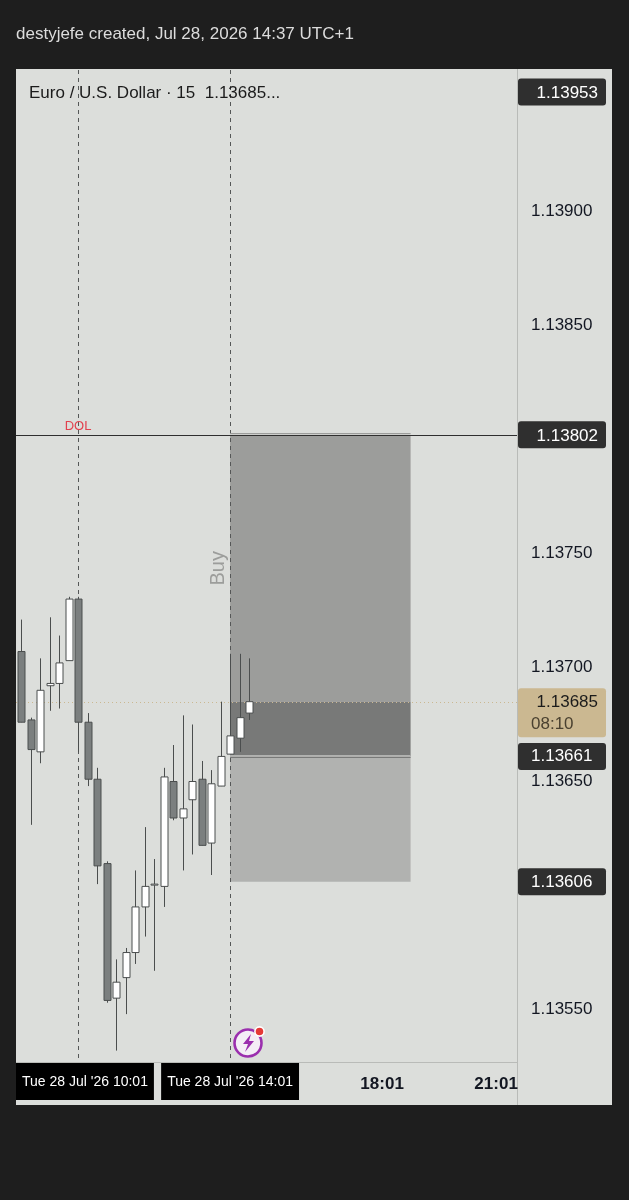 This screenshot has height=1200, width=629. What do you see at coordinates (562, 1009) in the screenshot?
I see `y-tick-label: 1.13550` at bounding box center [562, 1009].